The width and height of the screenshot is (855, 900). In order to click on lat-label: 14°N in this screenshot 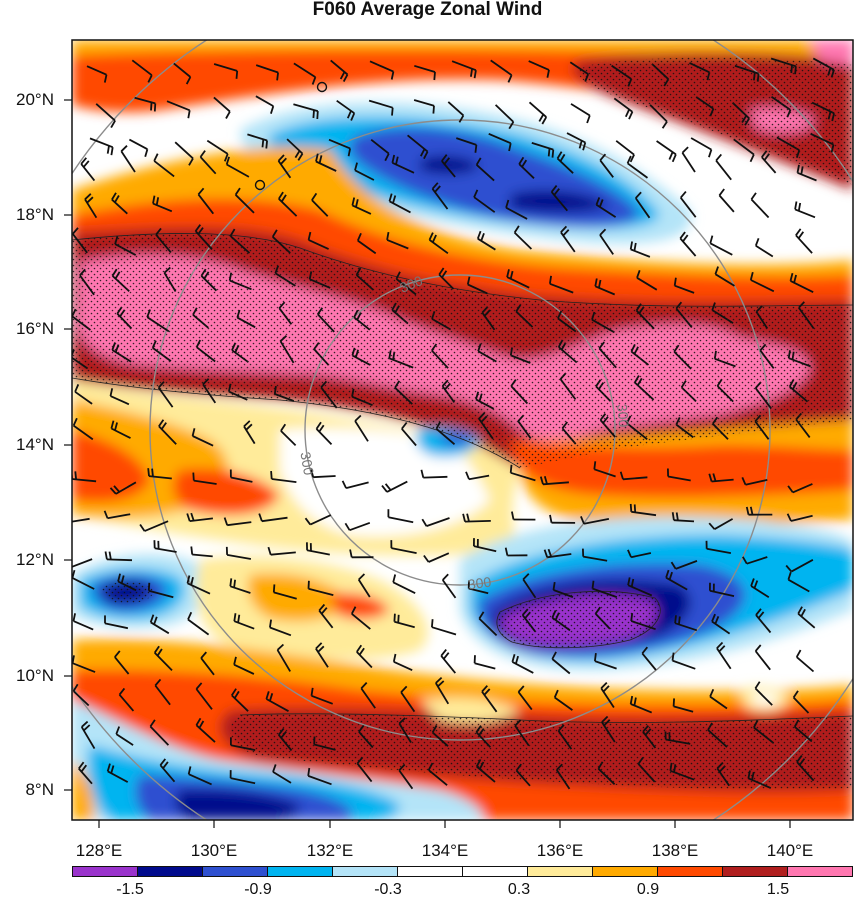, I will do `click(35, 444)`.